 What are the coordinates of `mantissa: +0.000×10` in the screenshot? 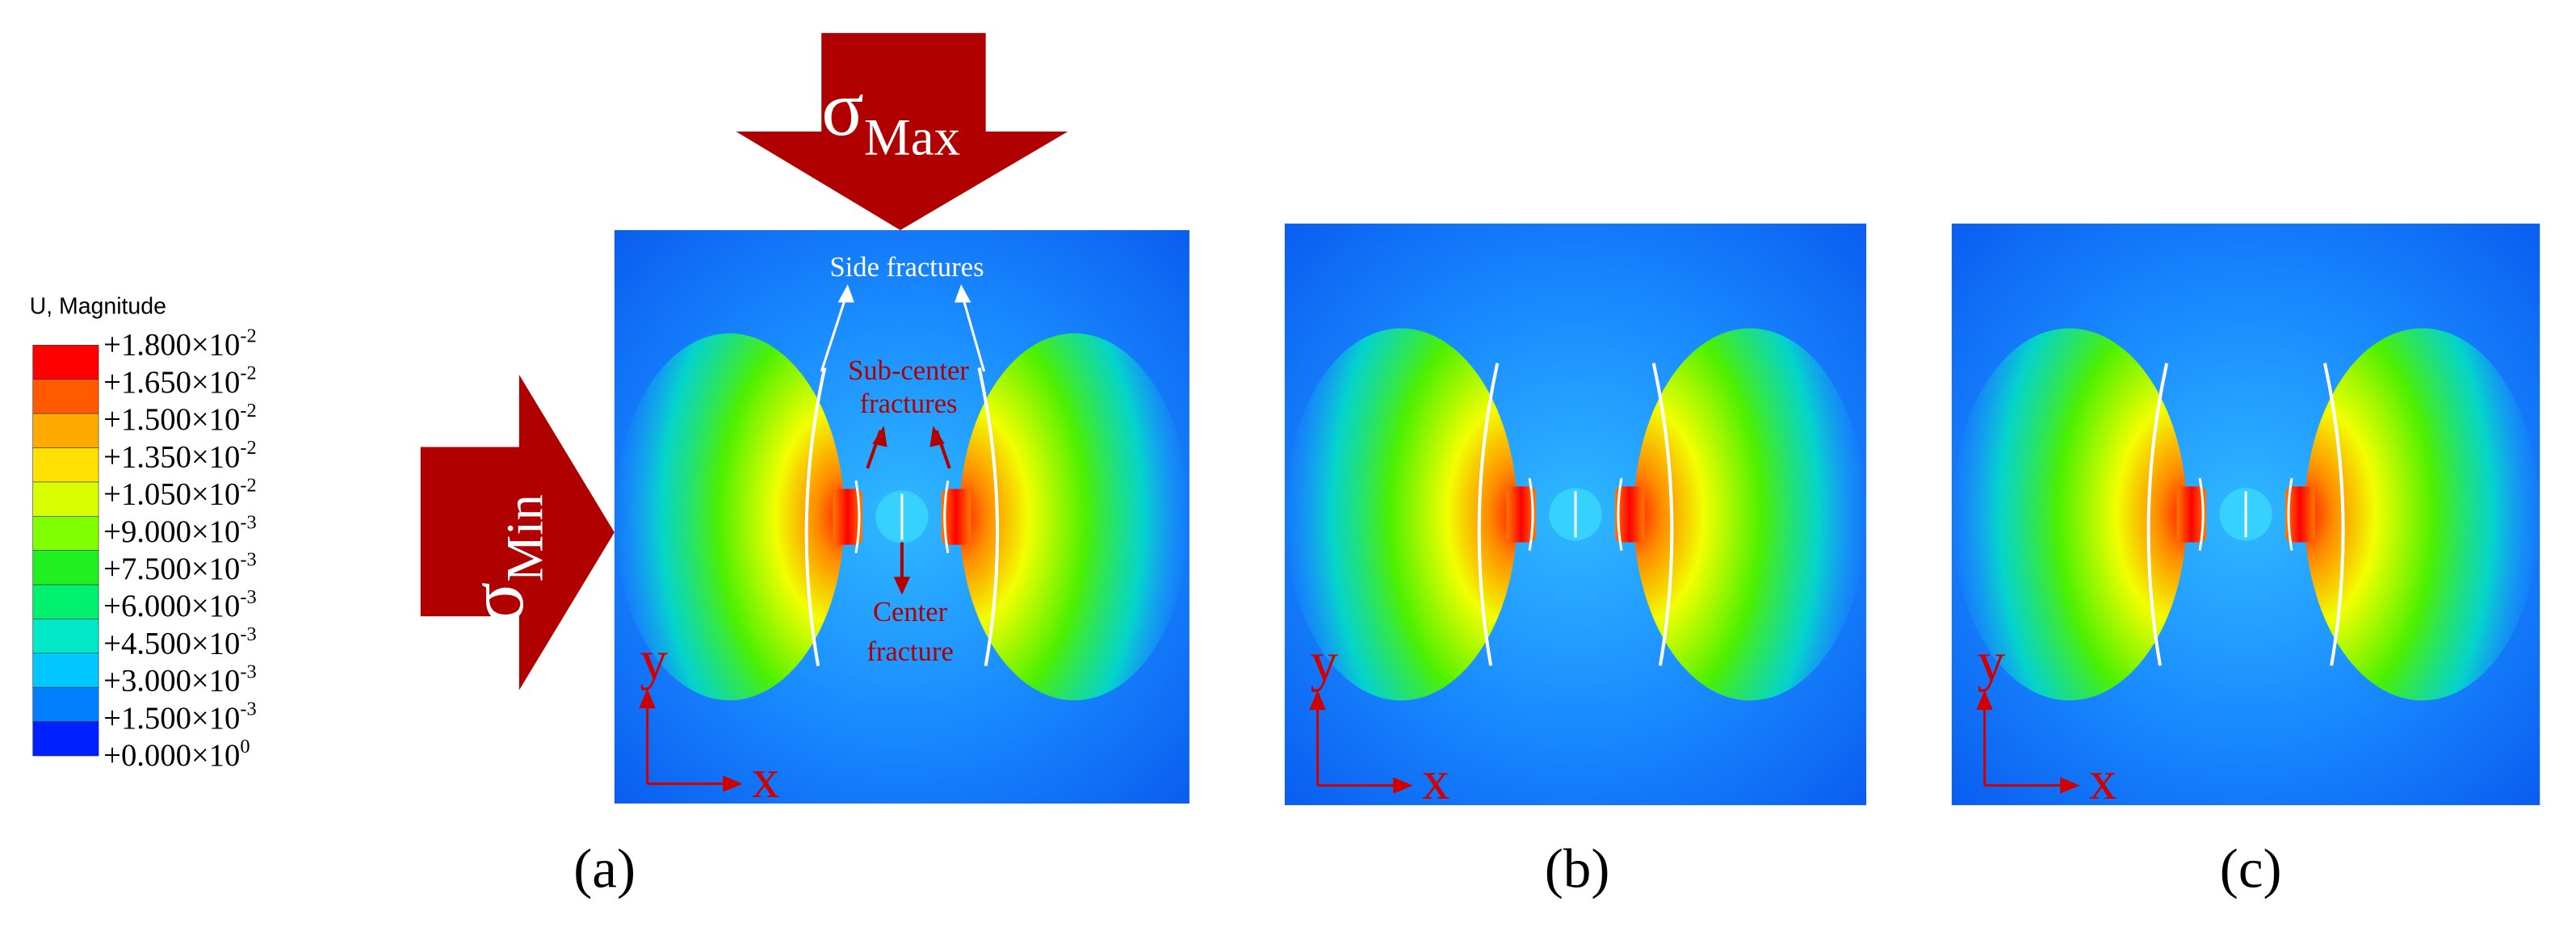 It's located at (171, 756).